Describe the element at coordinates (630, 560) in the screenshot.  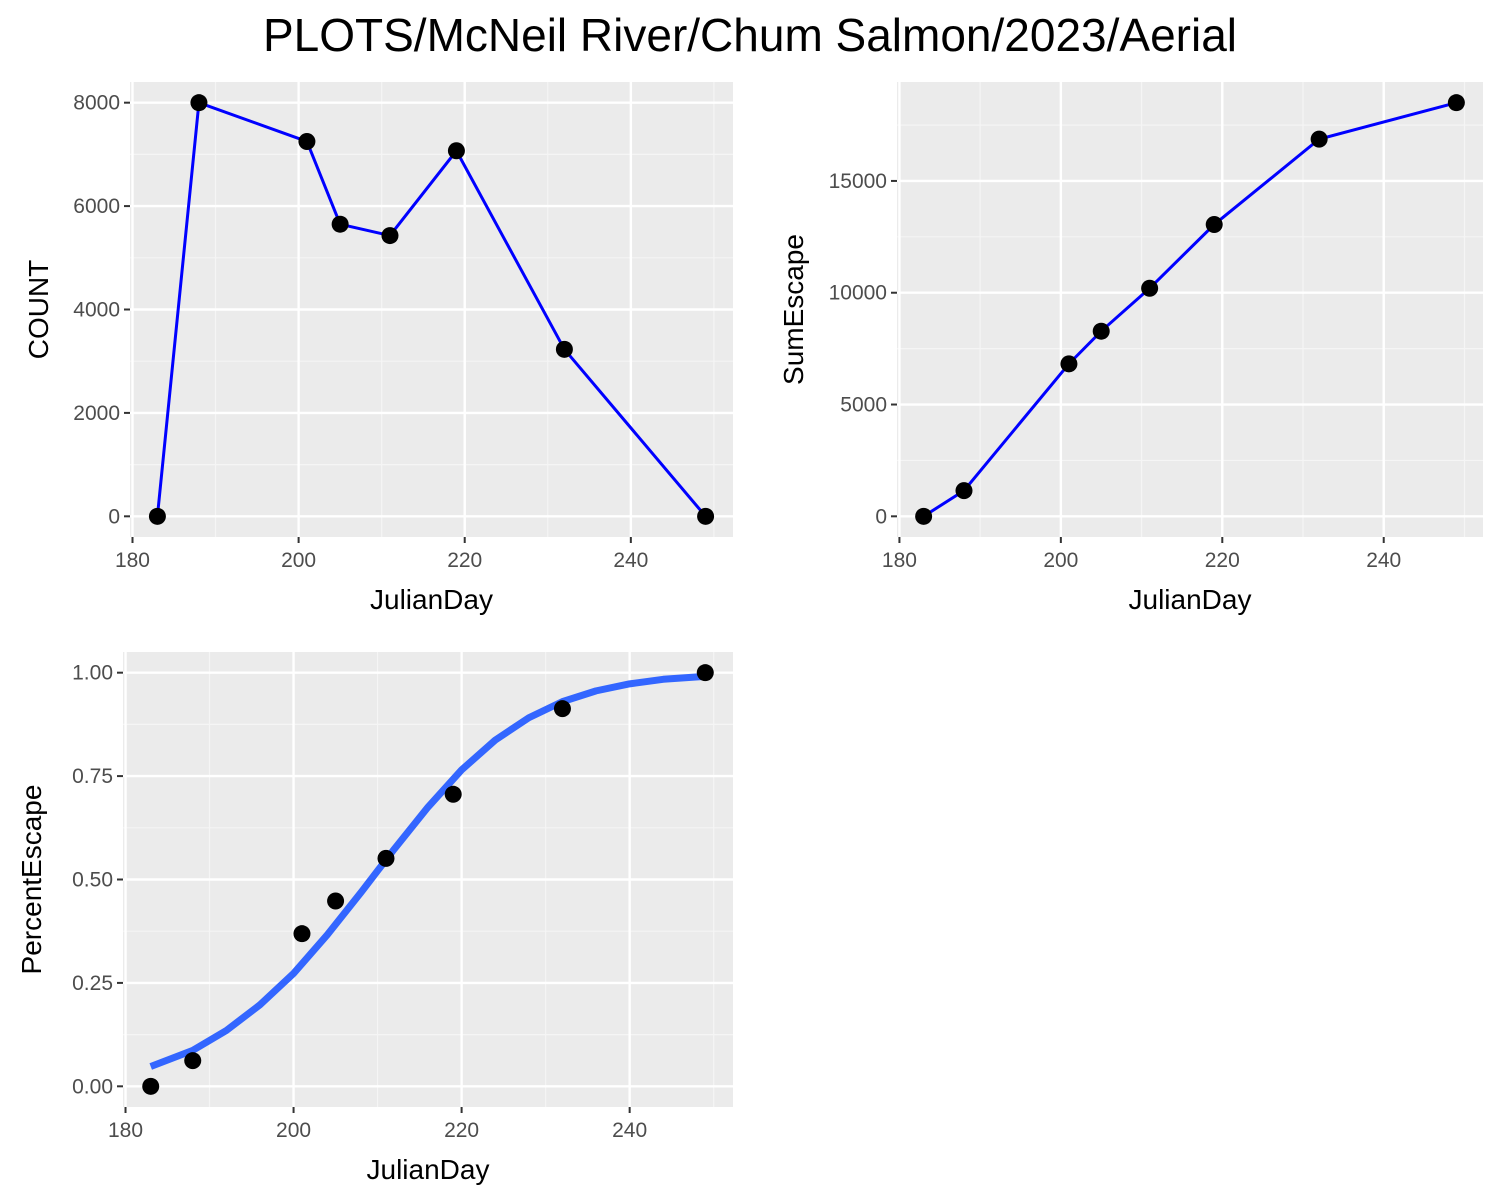
I see `chart1-x-tick-label: 240` at that location.